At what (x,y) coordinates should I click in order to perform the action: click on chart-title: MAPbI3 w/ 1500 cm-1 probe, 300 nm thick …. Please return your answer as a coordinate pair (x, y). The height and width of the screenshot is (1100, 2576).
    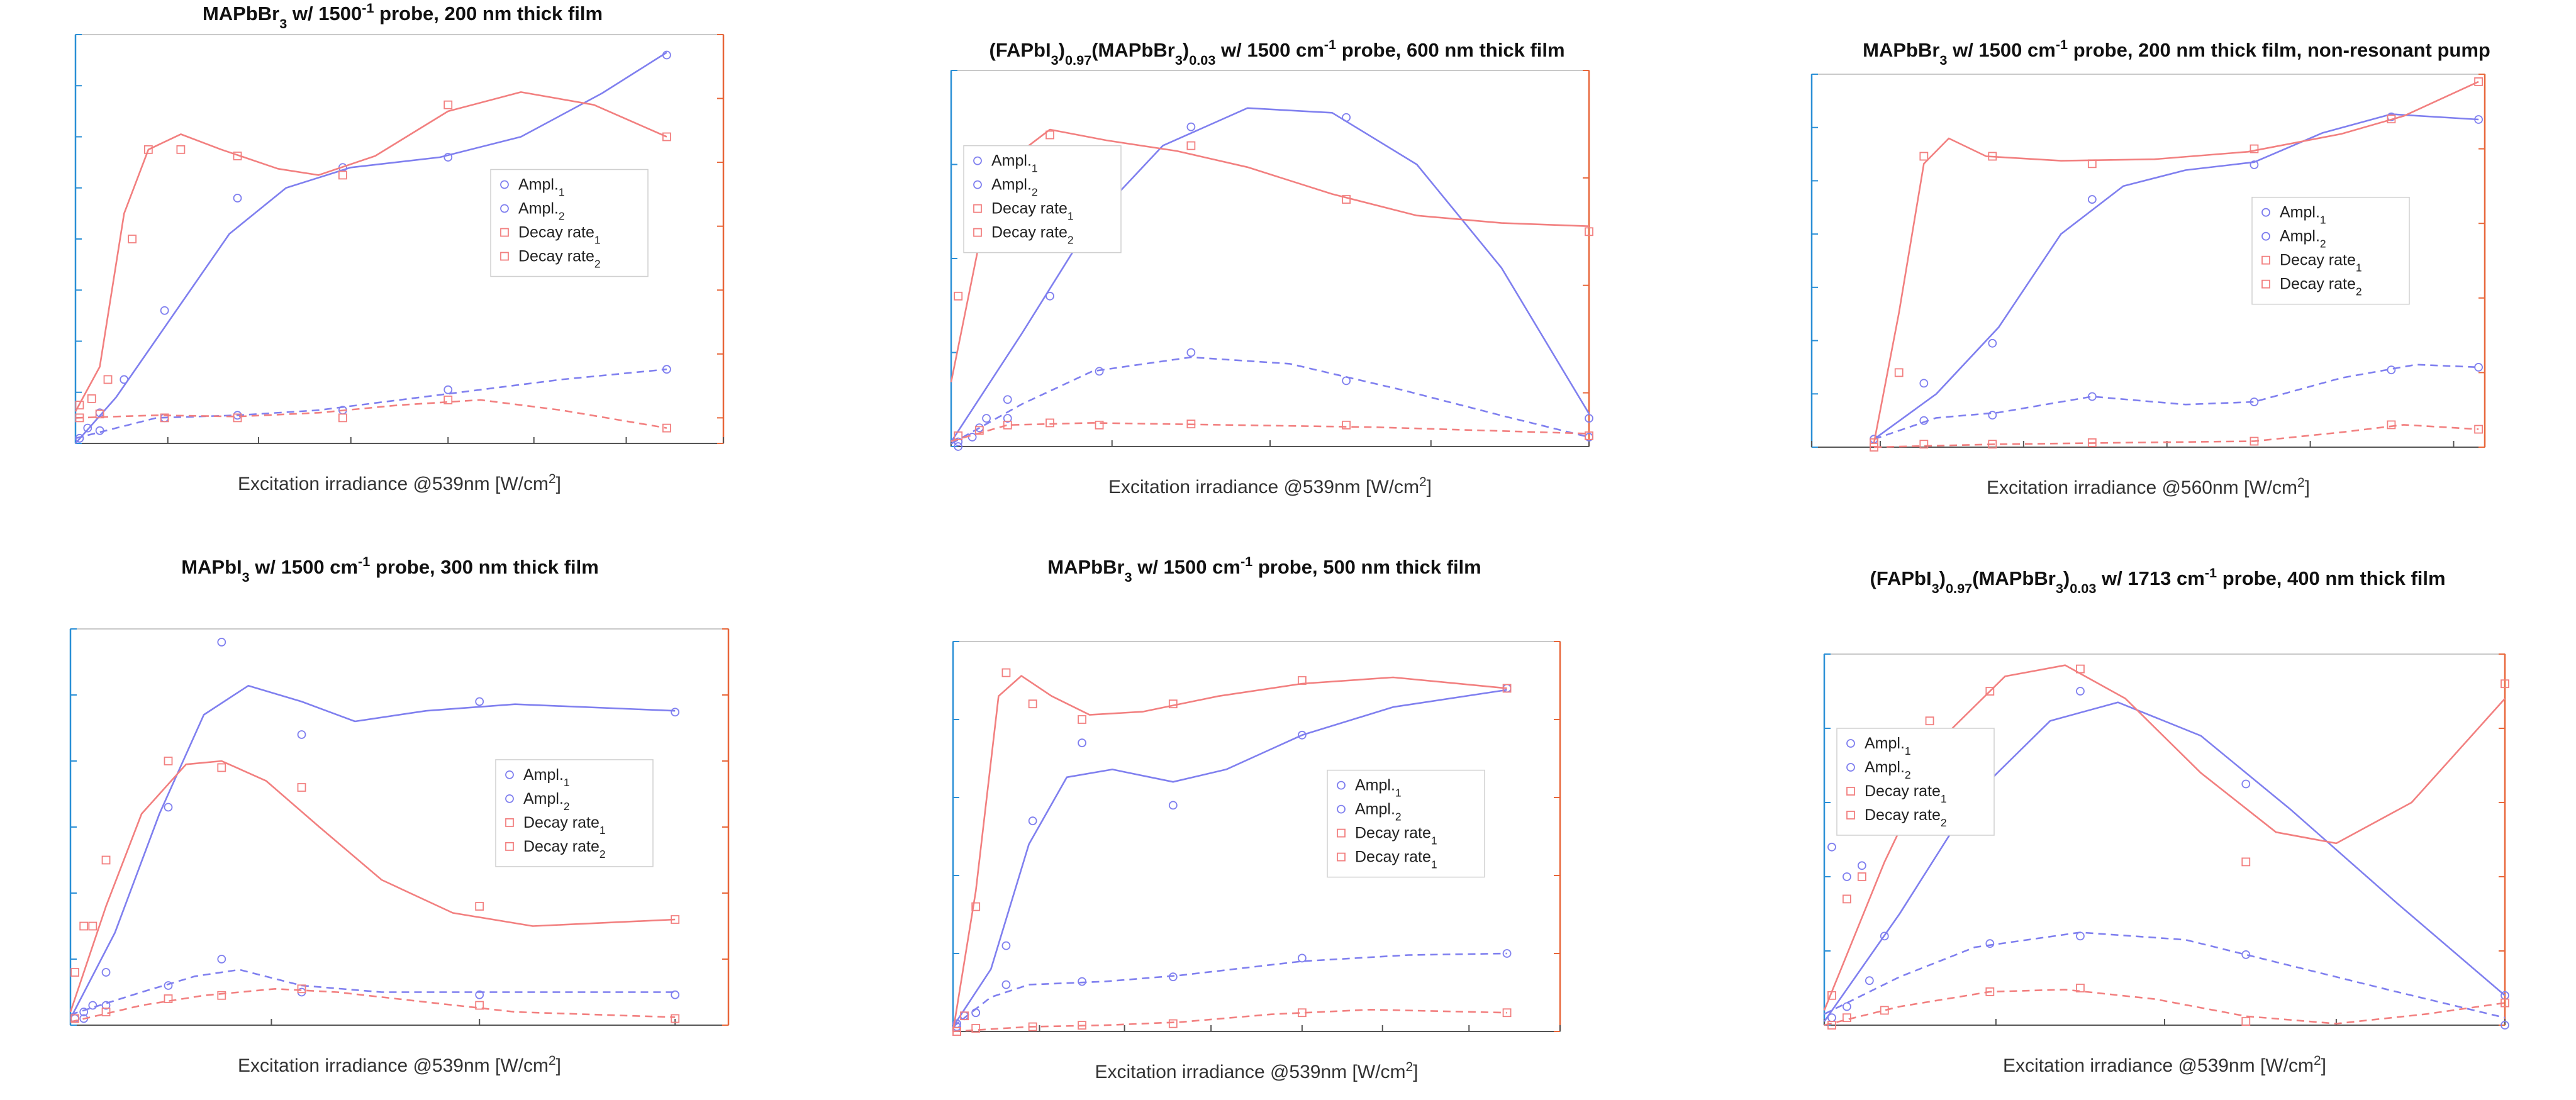
    Looking at the image, I should click on (390, 569).